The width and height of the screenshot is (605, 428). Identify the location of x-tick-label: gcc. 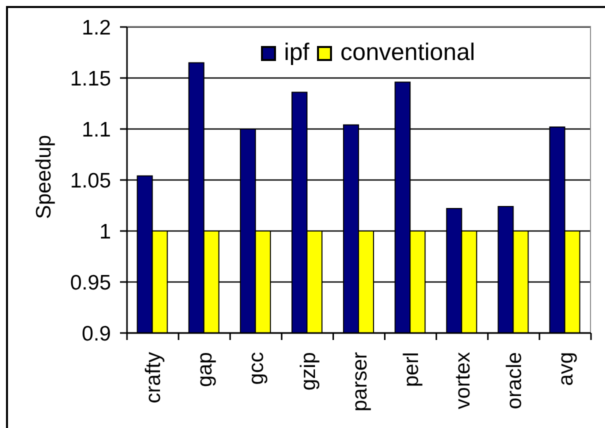
(256, 368).